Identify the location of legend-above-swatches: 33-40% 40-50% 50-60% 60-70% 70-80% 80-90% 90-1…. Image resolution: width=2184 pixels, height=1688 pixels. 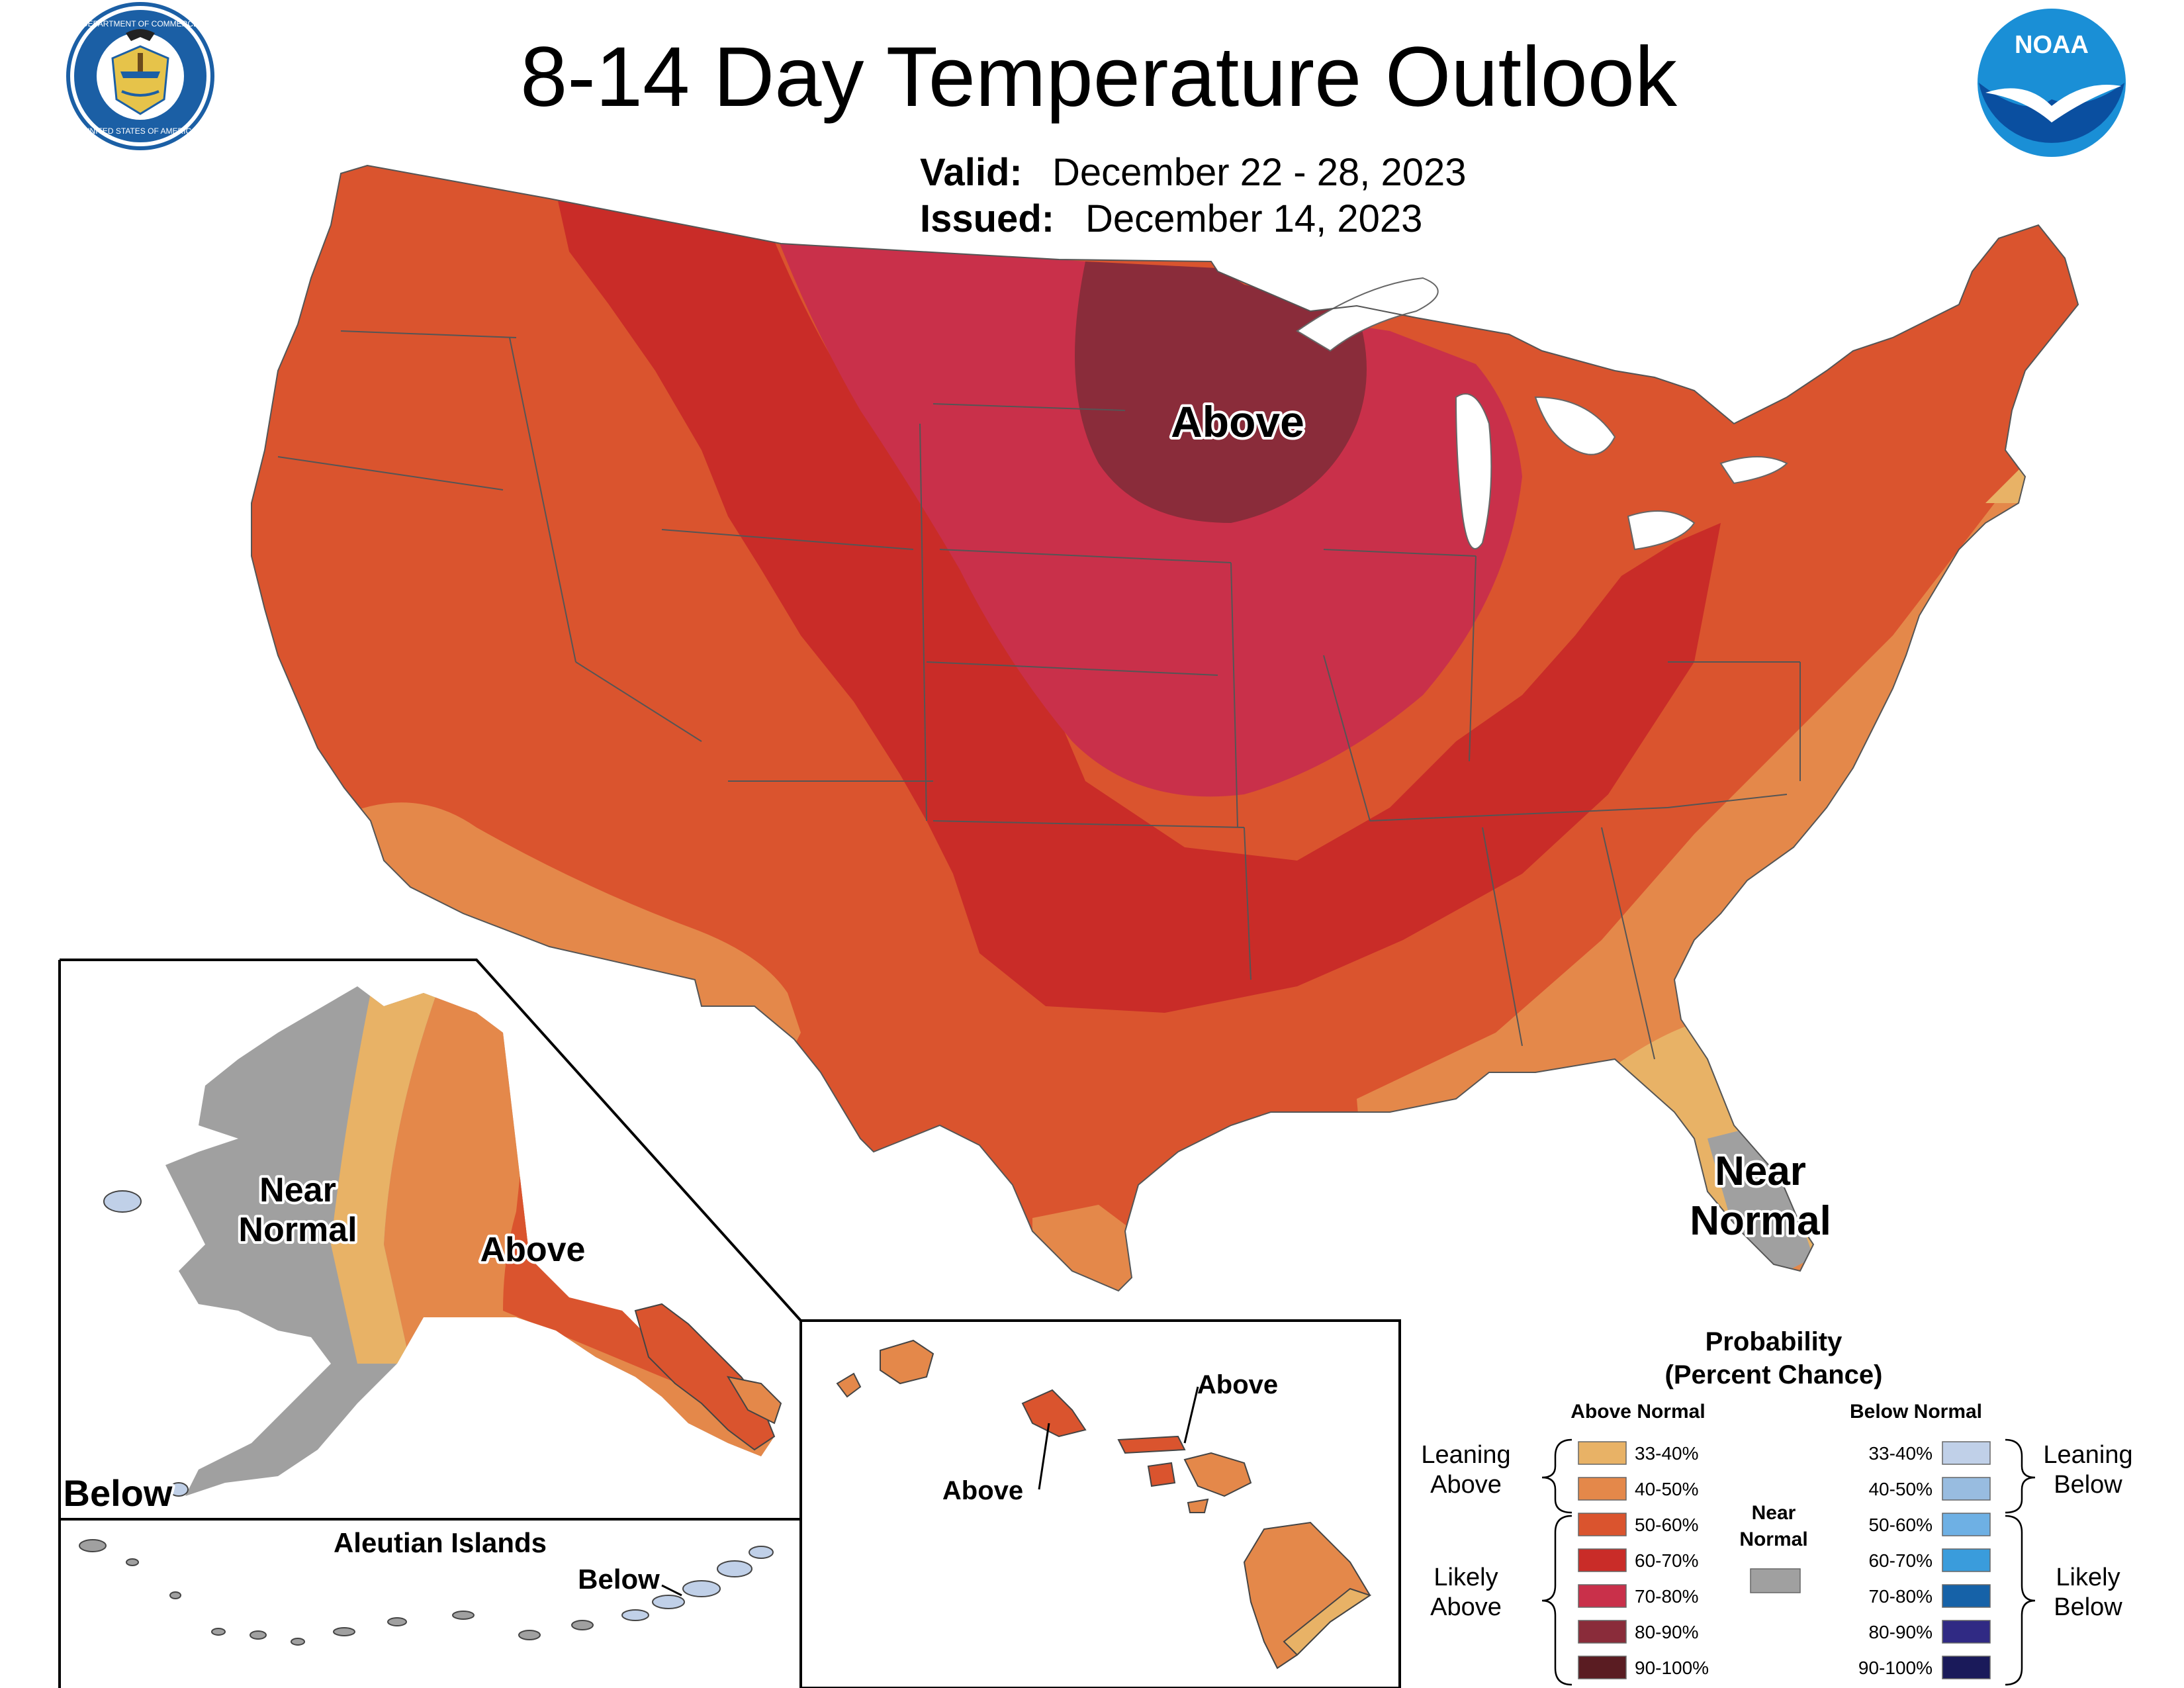
(1644, 1560).